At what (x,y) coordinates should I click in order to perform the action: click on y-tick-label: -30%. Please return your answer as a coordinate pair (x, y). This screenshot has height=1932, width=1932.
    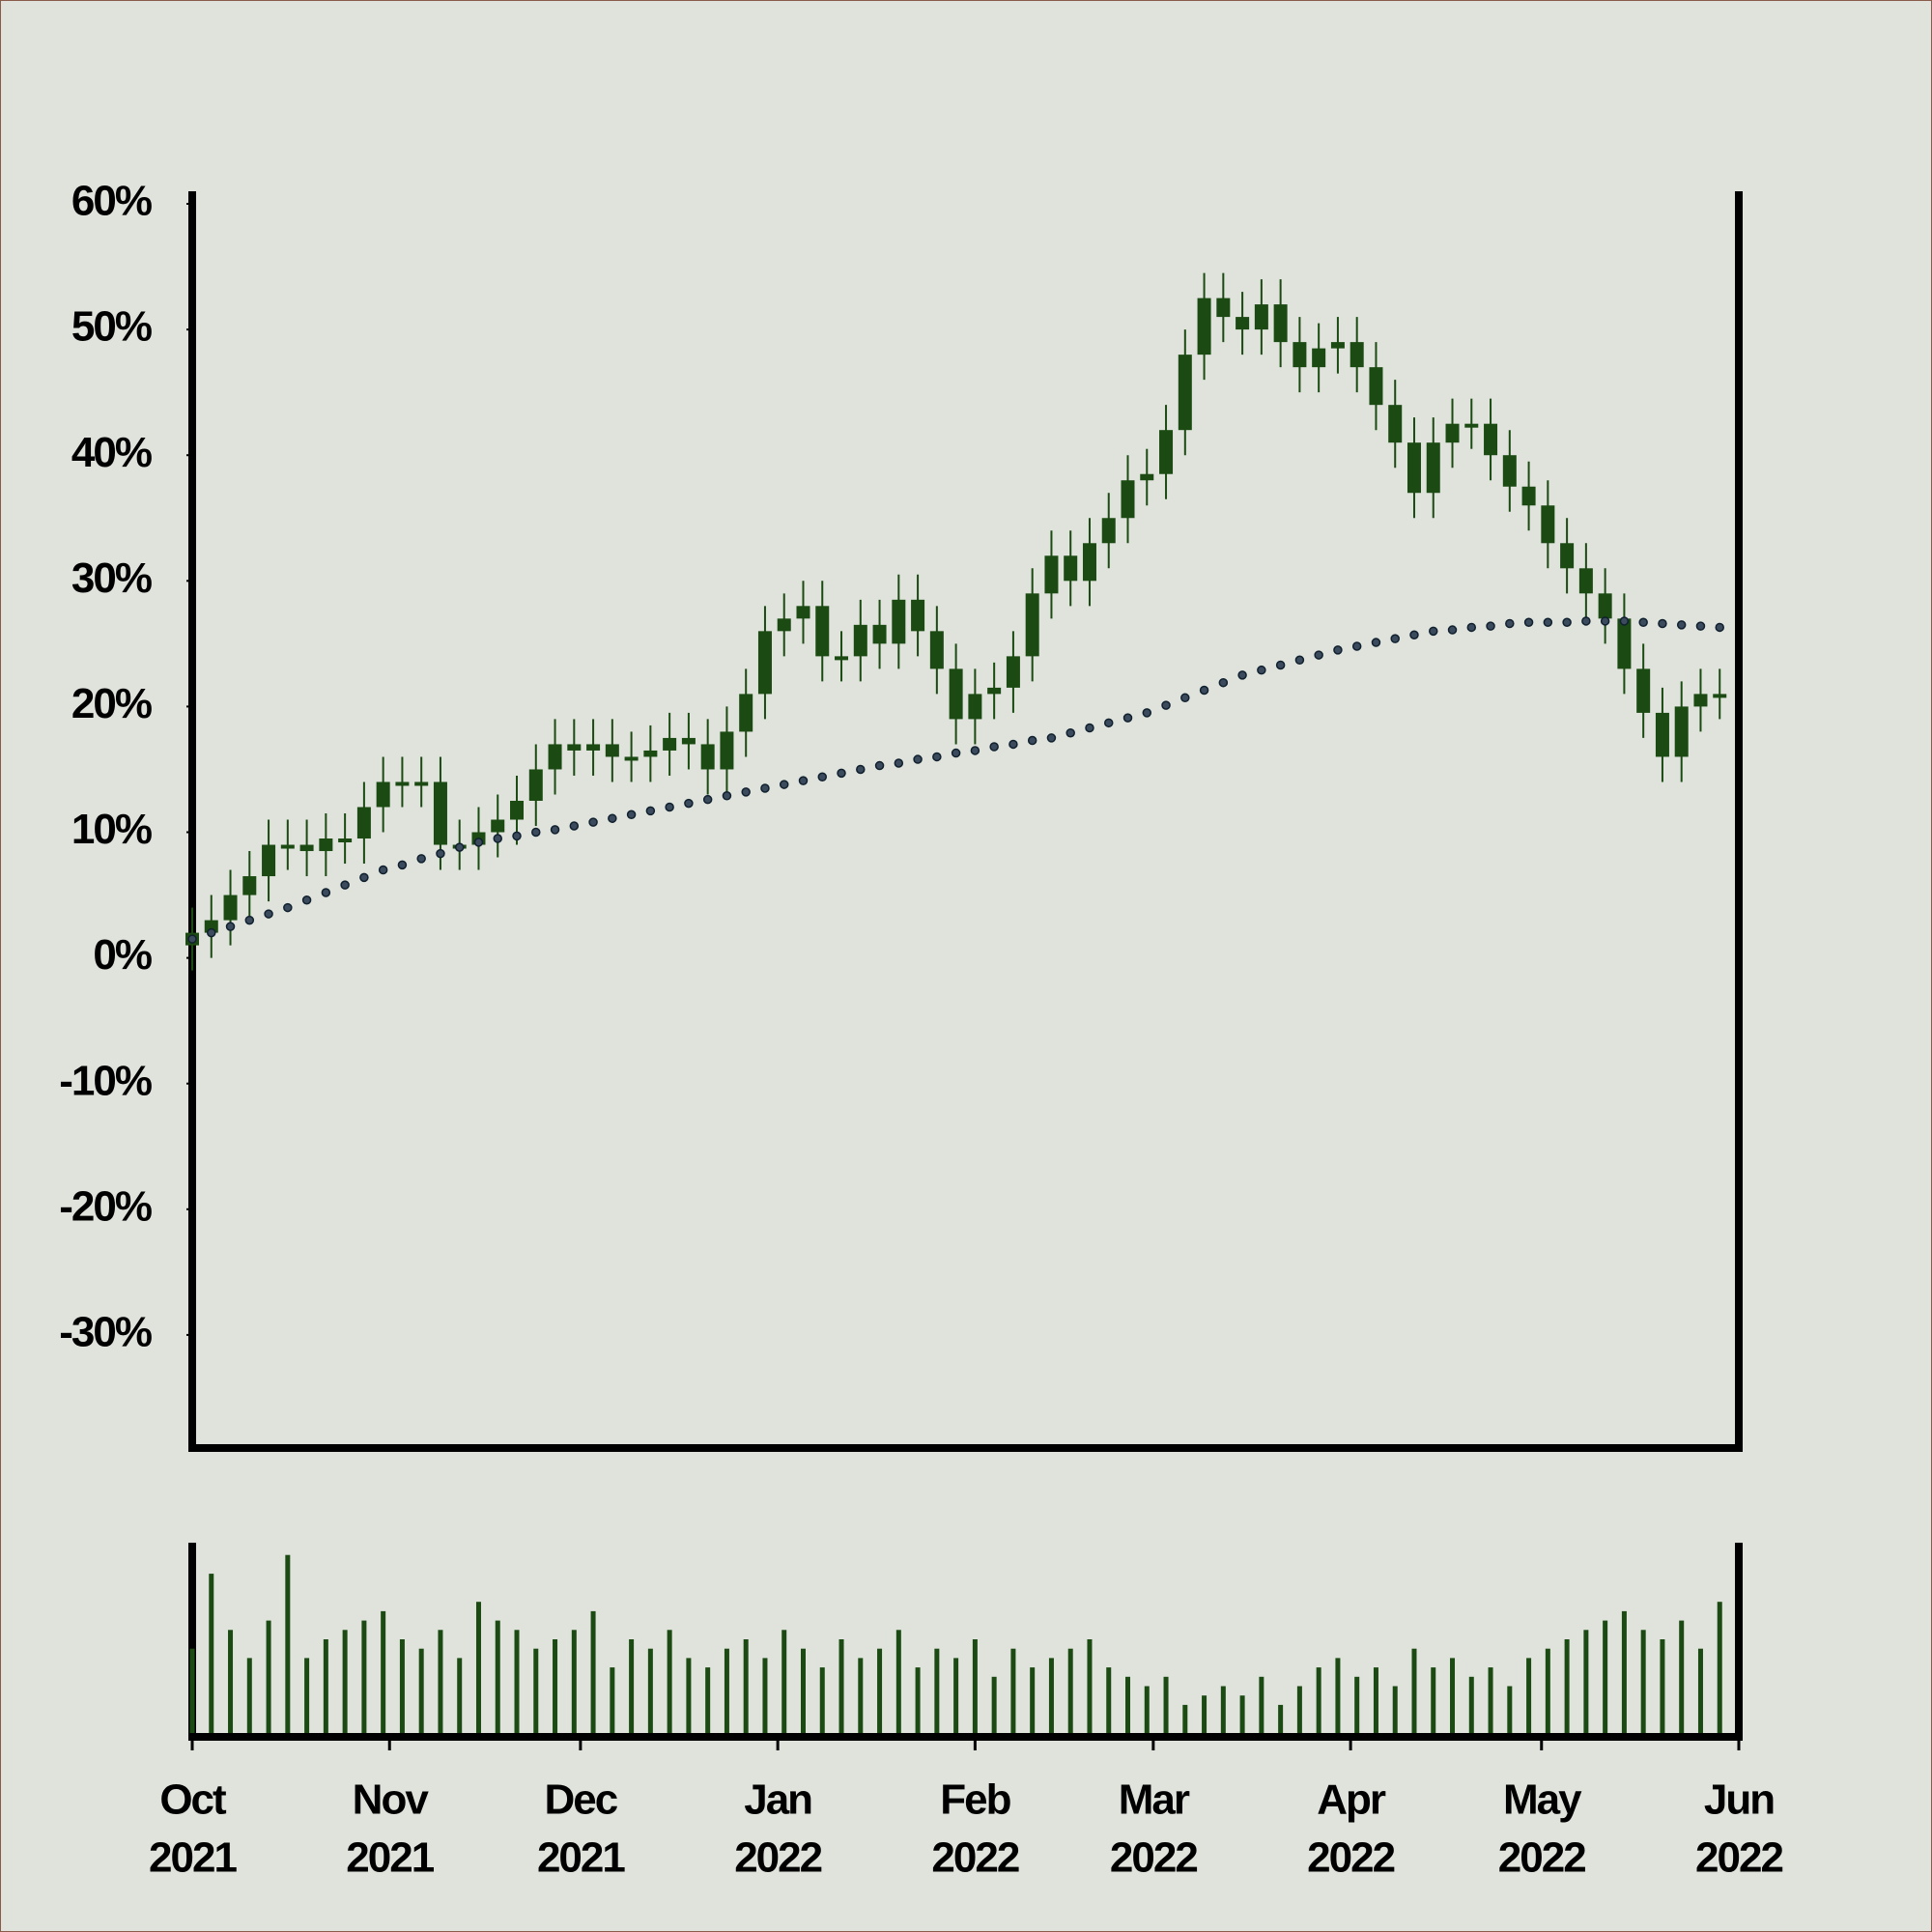
    Looking at the image, I should click on (105, 1332).